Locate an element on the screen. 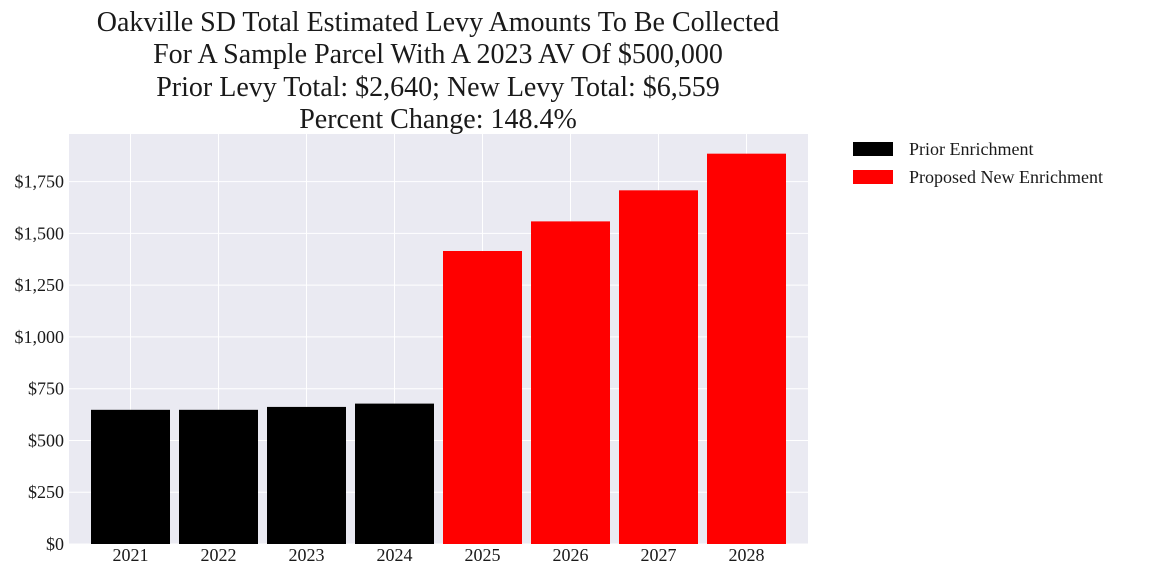 Image resolution: width=1152 pixels, height=576 pixels. x-tick-label: 2022 is located at coordinates (219, 555).